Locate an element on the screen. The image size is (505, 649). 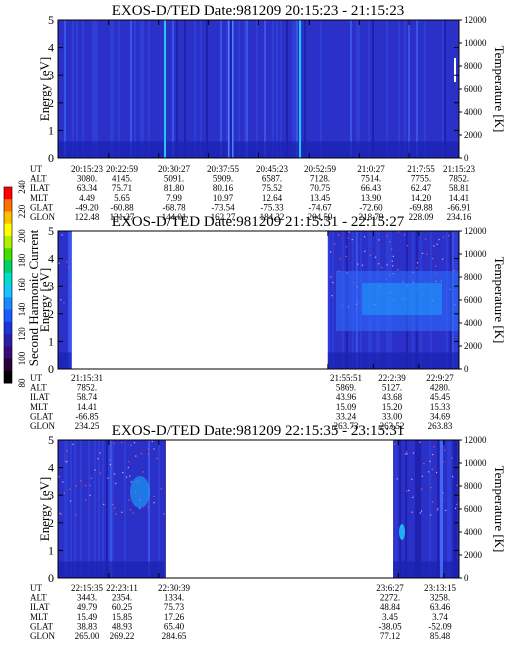
ephemeris-cell: 263.52 is located at coordinates (392, 426).